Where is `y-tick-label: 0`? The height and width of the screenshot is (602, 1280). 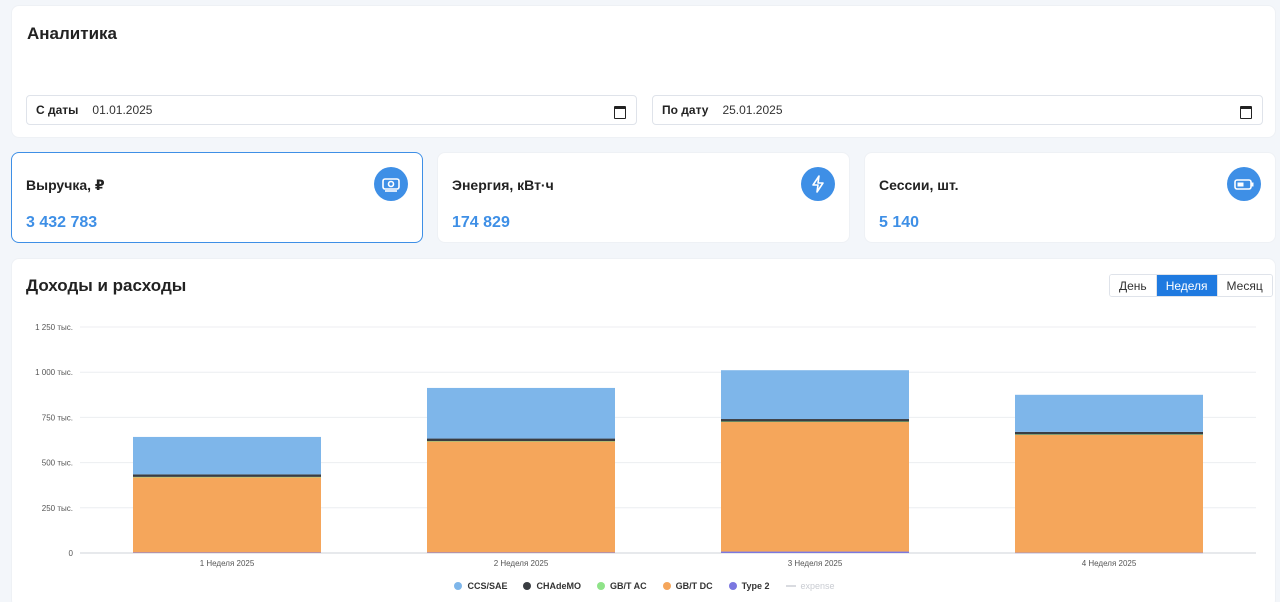 y-tick-label: 0 is located at coordinates (71, 553).